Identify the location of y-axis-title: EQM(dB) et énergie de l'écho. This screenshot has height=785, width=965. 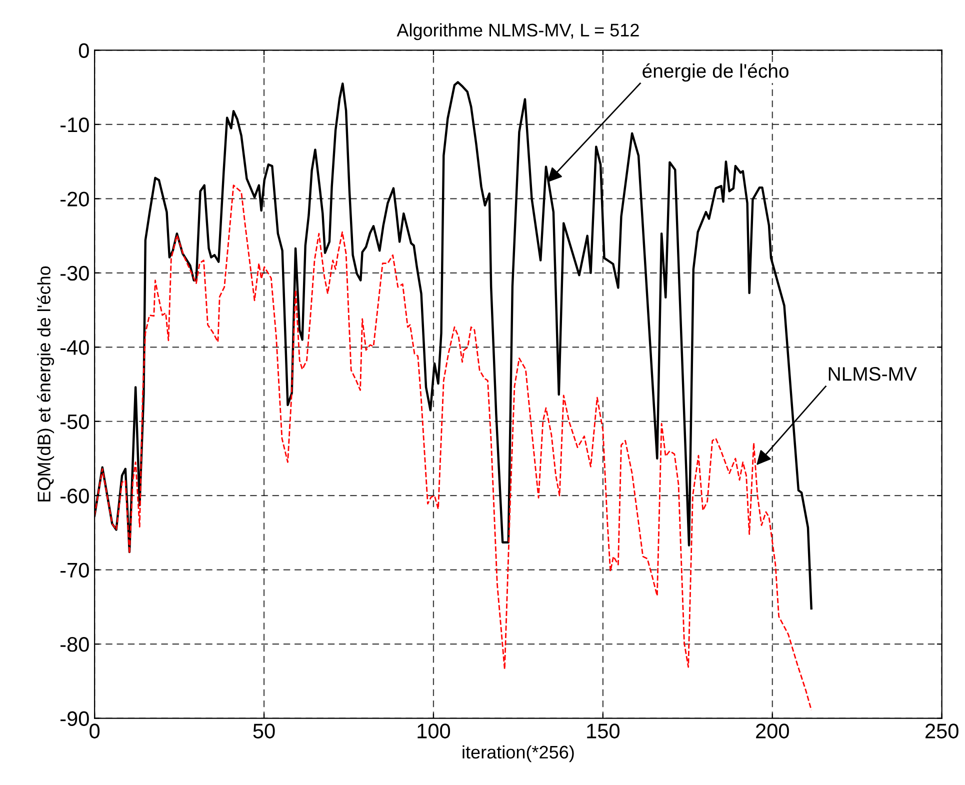
(45, 384).